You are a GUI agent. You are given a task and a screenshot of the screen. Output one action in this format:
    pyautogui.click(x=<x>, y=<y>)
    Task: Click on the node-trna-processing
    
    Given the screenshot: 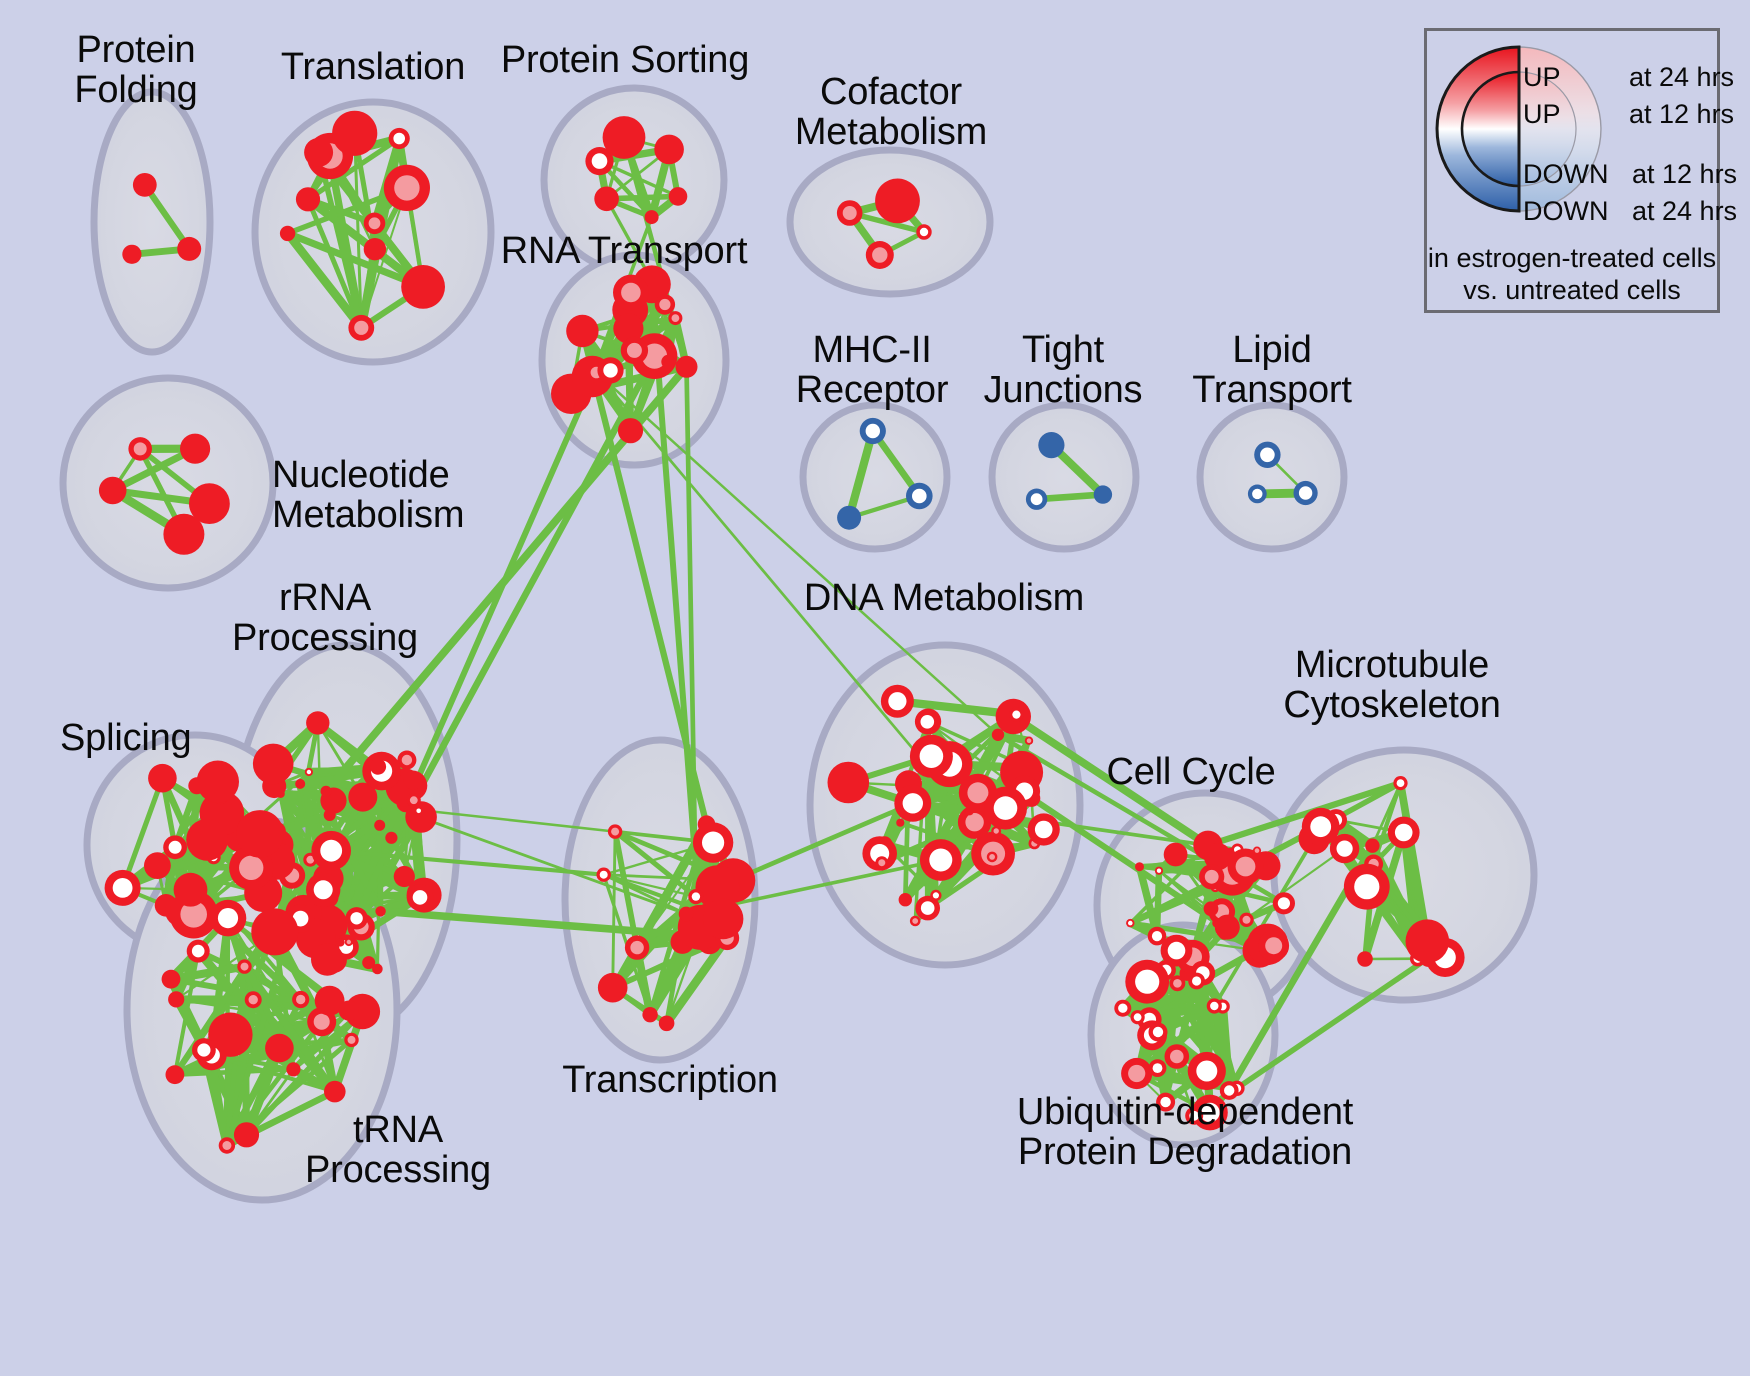 What is the action you would take?
    pyautogui.click(x=253, y=1000)
    